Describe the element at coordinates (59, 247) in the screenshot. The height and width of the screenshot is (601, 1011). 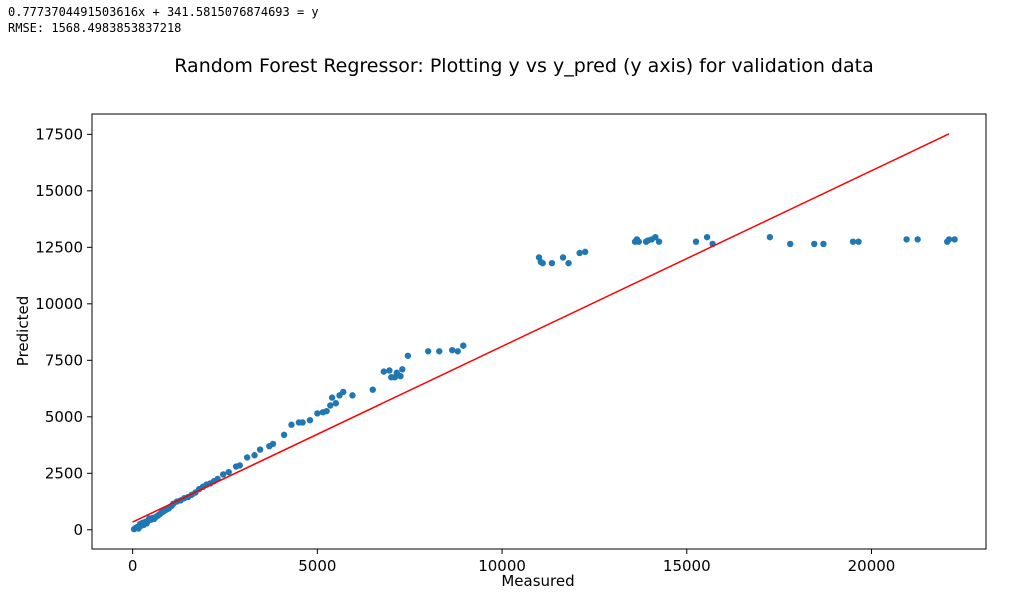
I see `y-tick-label: 12500` at that location.